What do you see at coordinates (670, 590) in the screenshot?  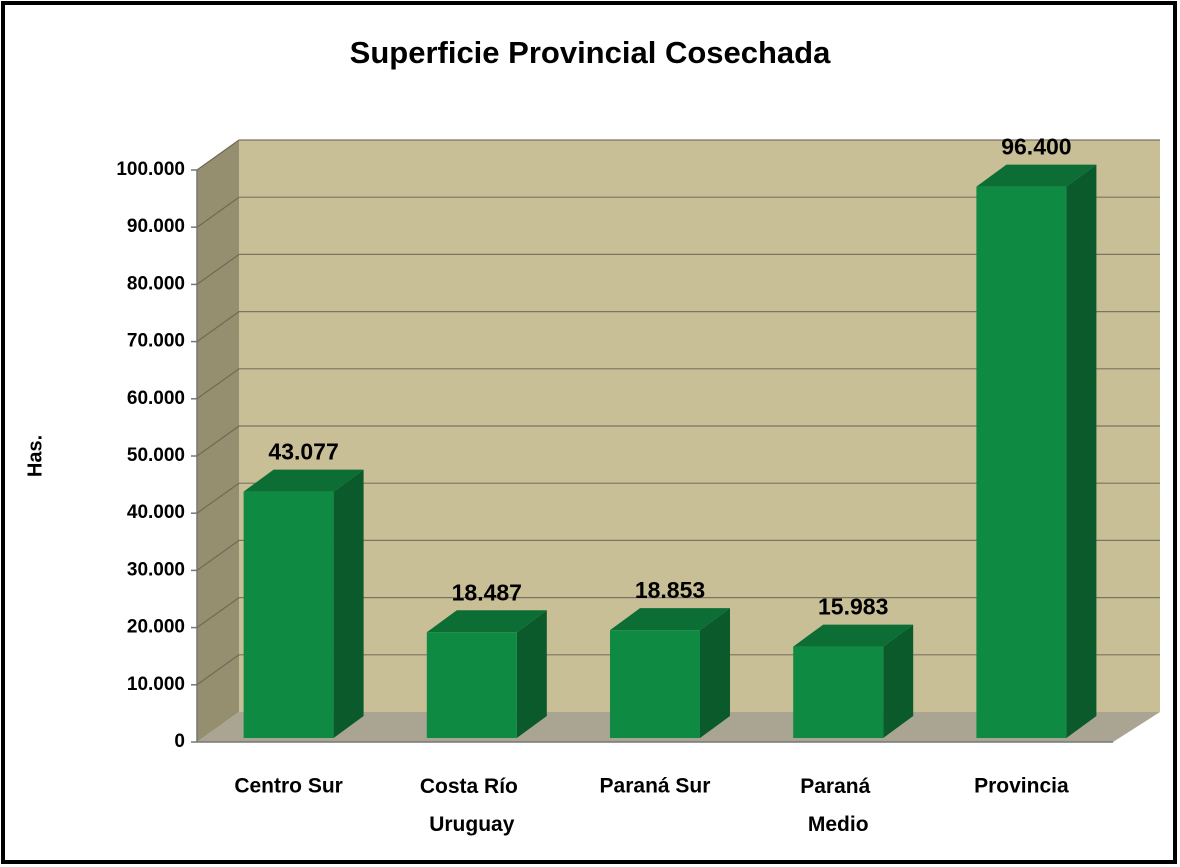 I see `data-label: 18.853` at bounding box center [670, 590].